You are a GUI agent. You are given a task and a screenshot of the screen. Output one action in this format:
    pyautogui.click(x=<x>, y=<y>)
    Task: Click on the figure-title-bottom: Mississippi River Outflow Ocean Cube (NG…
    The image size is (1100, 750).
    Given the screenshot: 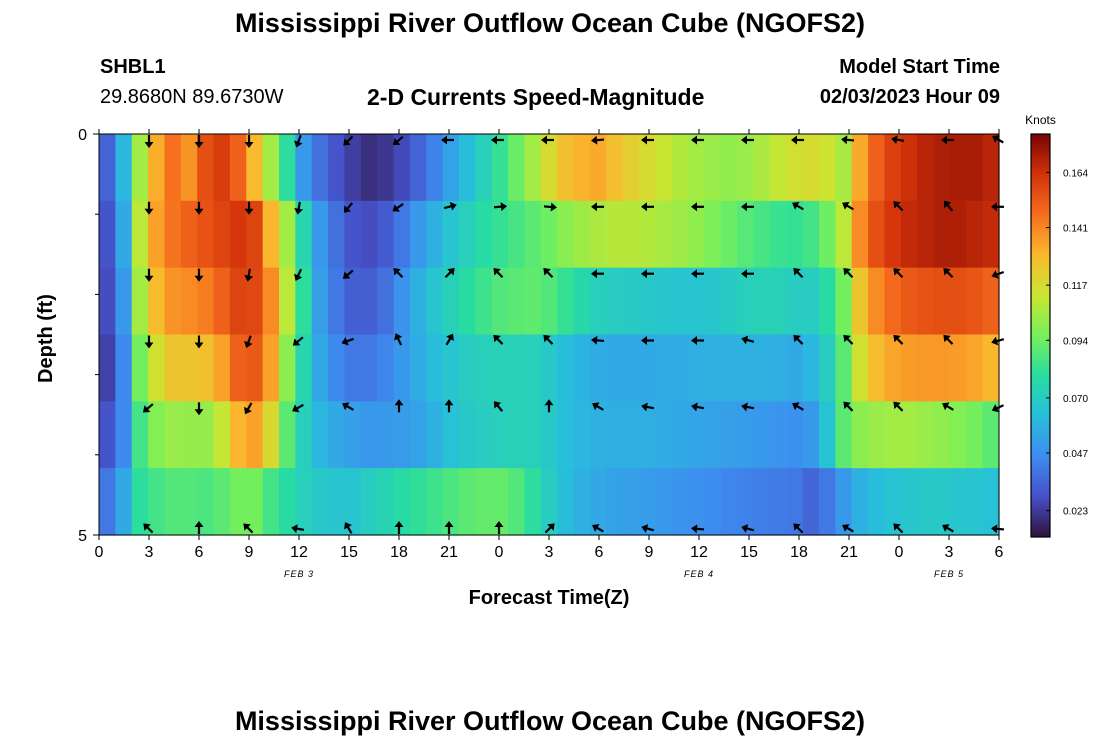 What is the action you would take?
    pyautogui.click(x=550, y=721)
    